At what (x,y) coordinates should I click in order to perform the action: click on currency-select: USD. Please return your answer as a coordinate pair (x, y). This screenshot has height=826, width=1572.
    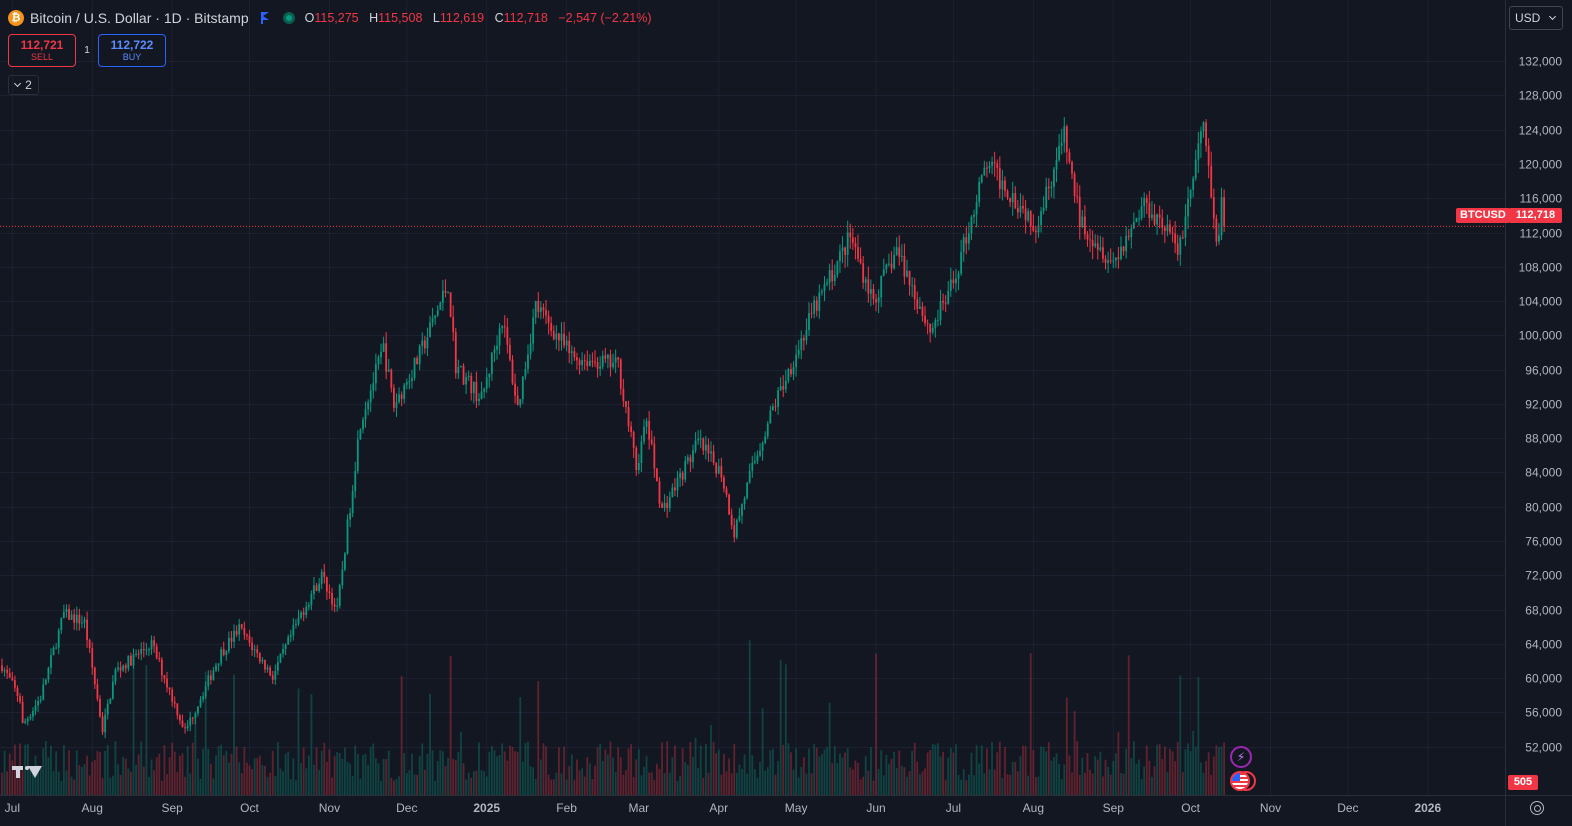
    Looking at the image, I should click on (1536, 18).